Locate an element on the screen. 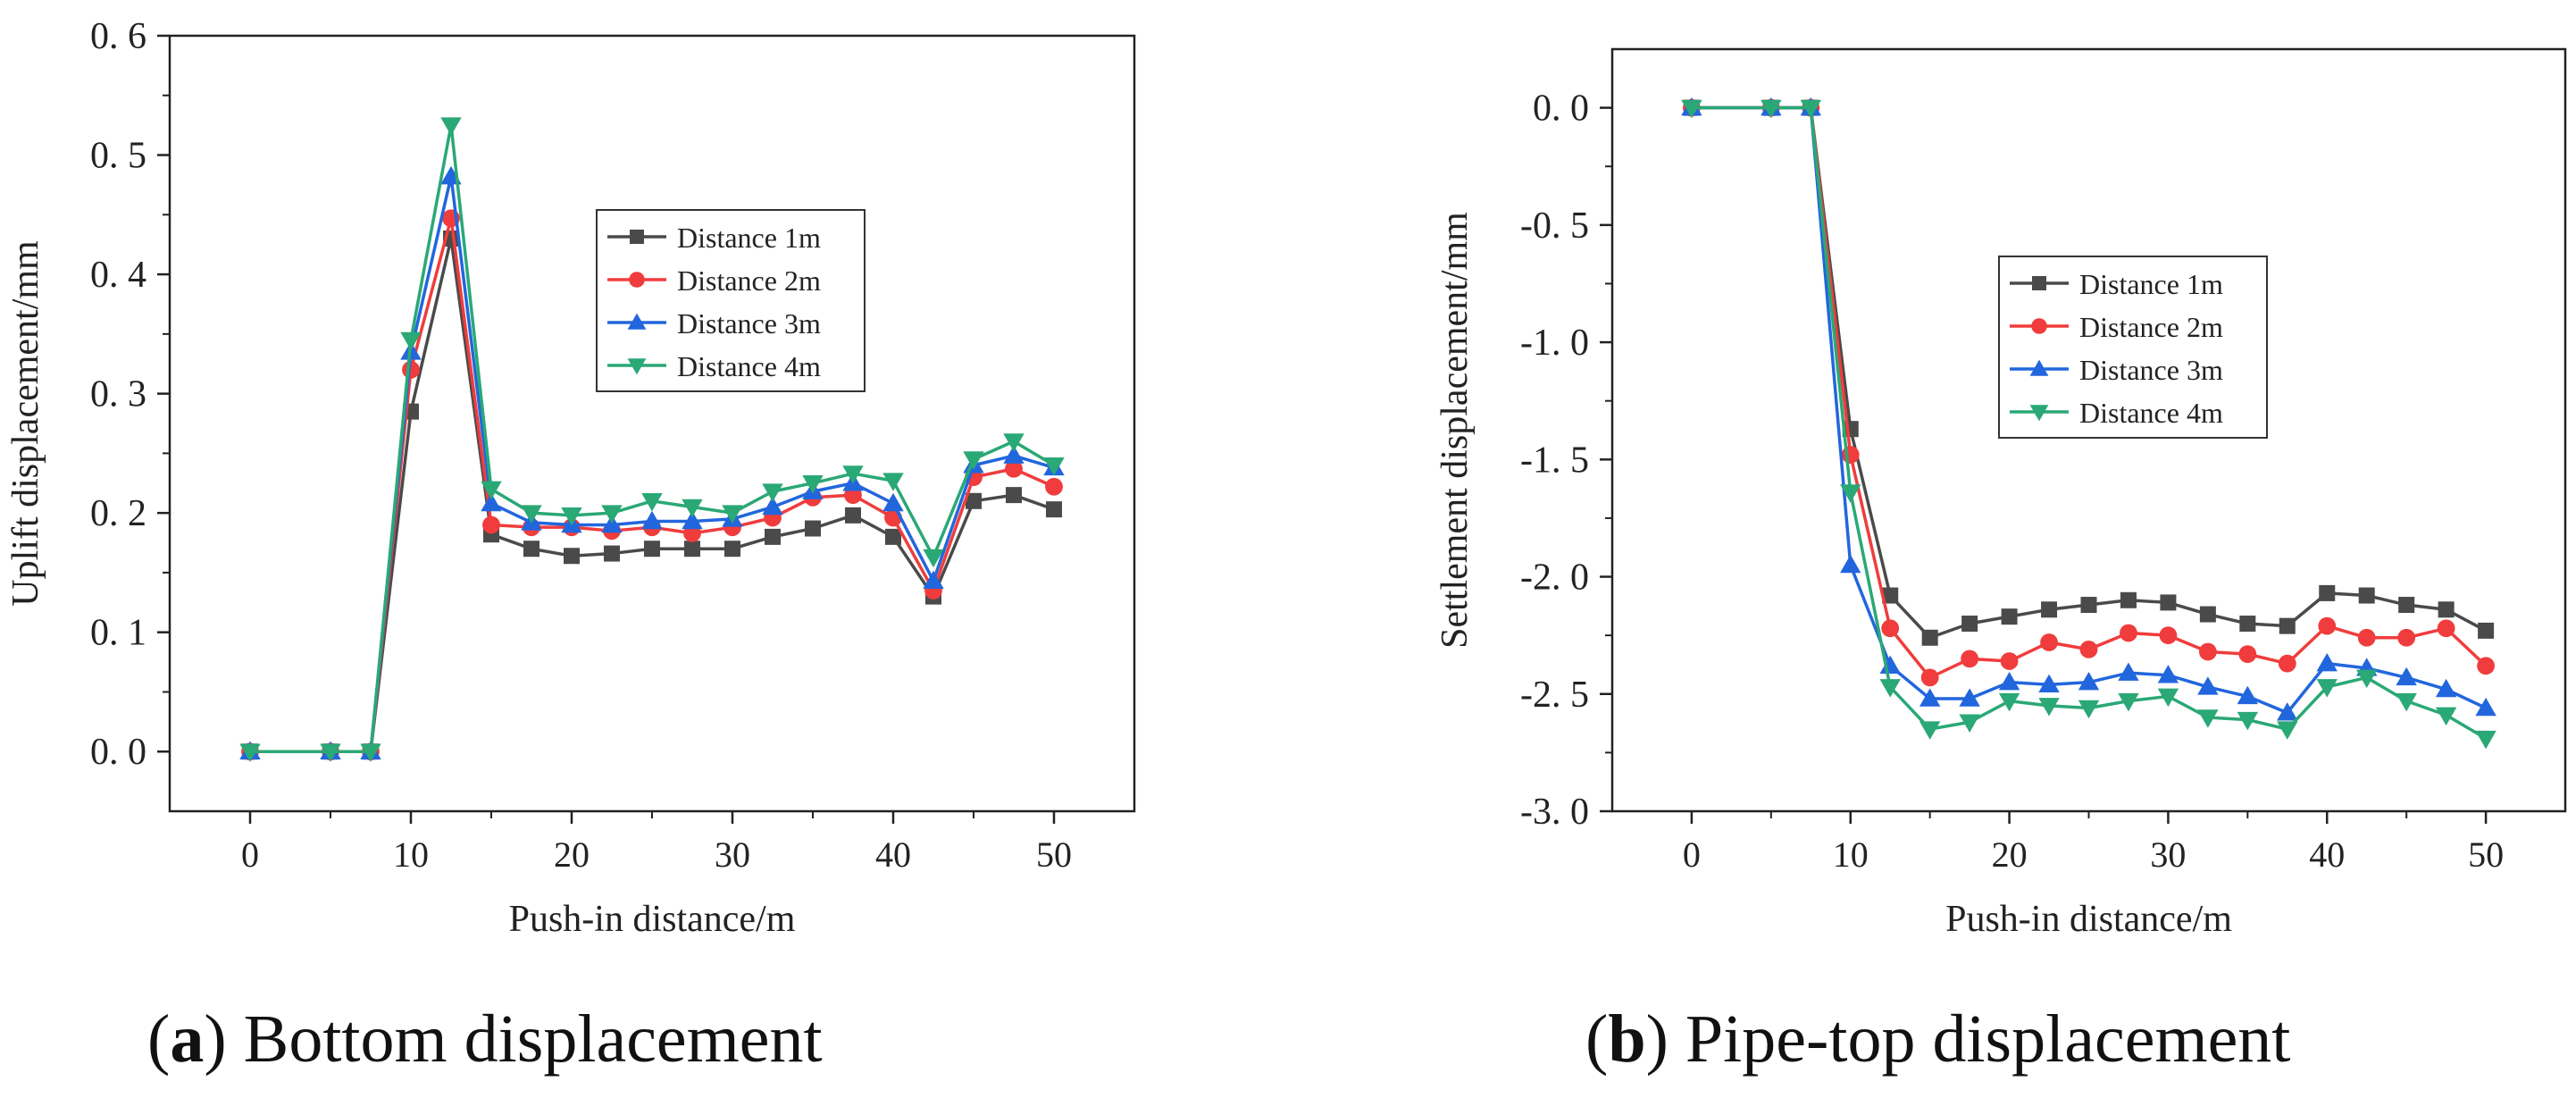 The height and width of the screenshot is (1115, 2576). x-tick-label: 40 is located at coordinates (893, 854).